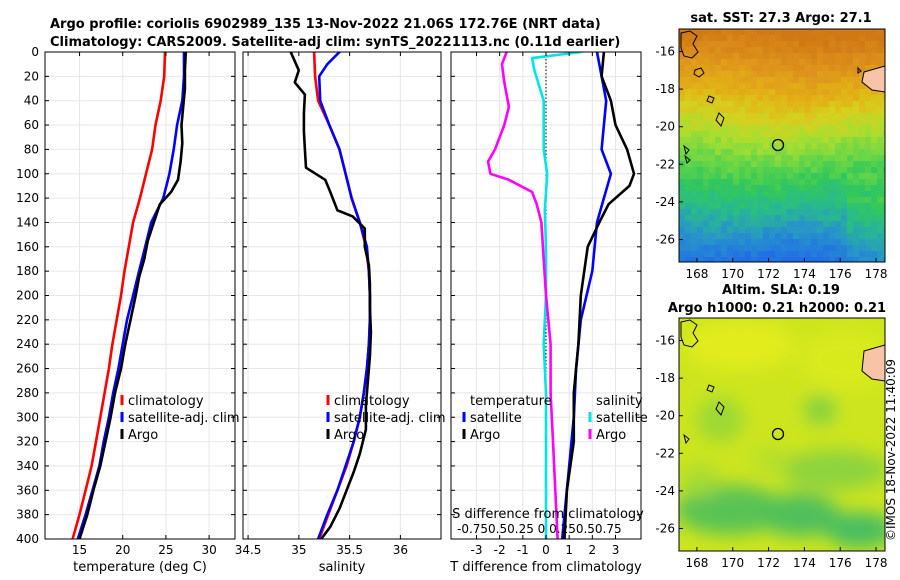 The image size is (900, 580). What do you see at coordinates (782, 382) in the screenshot?
I see `coastline` at bounding box center [782, 382].